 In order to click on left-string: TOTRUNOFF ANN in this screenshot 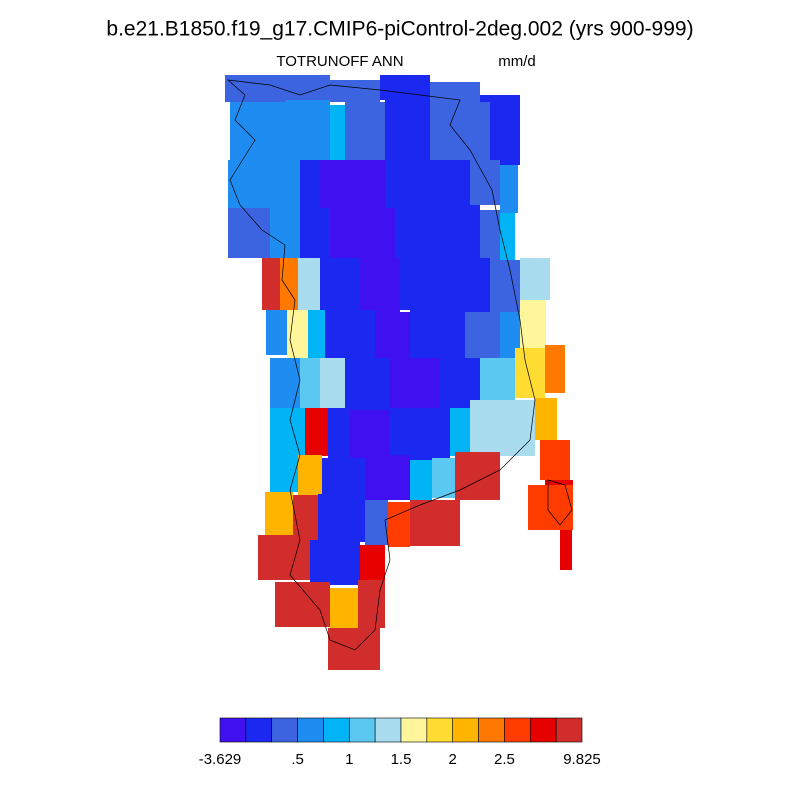, I will do `click(339, 61)`.